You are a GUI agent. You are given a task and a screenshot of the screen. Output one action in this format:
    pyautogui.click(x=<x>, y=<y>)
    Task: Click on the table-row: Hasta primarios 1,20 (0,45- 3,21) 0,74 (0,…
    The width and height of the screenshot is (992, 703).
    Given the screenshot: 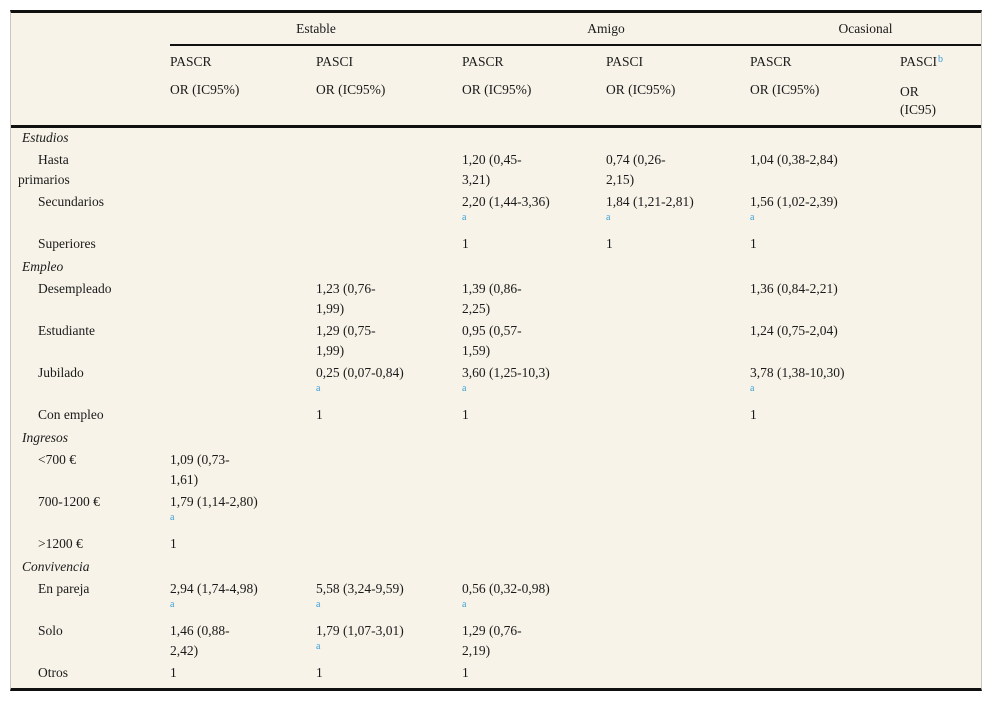 What is the action you would take?
    pyautogui.click(x=496, y=171)
    